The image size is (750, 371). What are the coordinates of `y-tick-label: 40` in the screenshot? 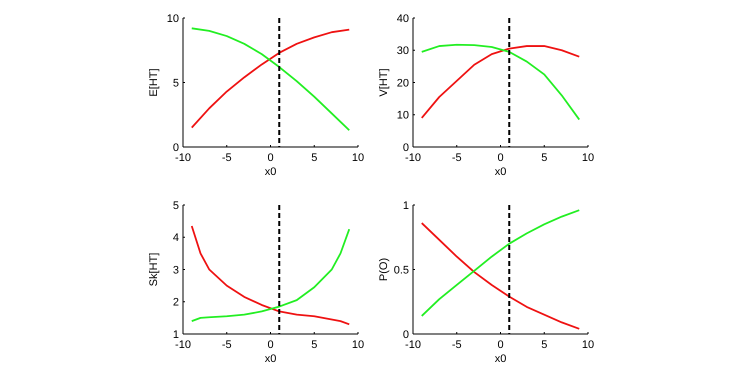 It's located at (402, 18).